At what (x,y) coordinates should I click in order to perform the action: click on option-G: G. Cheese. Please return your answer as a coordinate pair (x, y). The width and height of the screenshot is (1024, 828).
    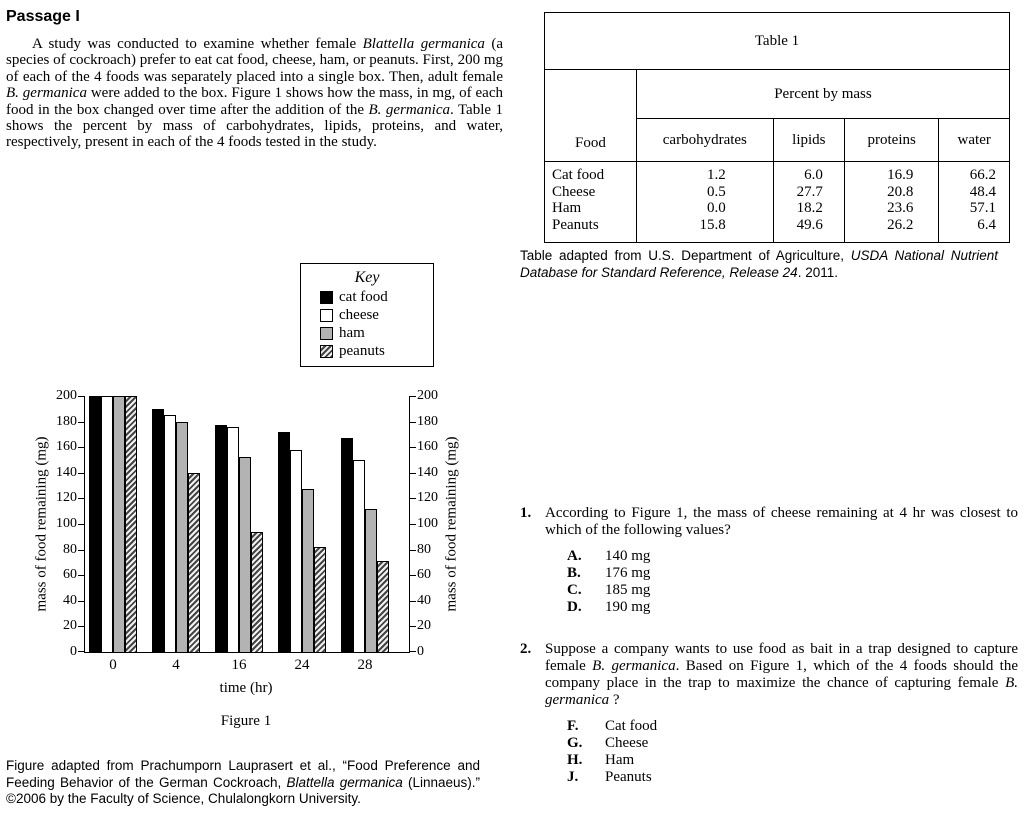
    Looking at the image, I should click on (792, 743).